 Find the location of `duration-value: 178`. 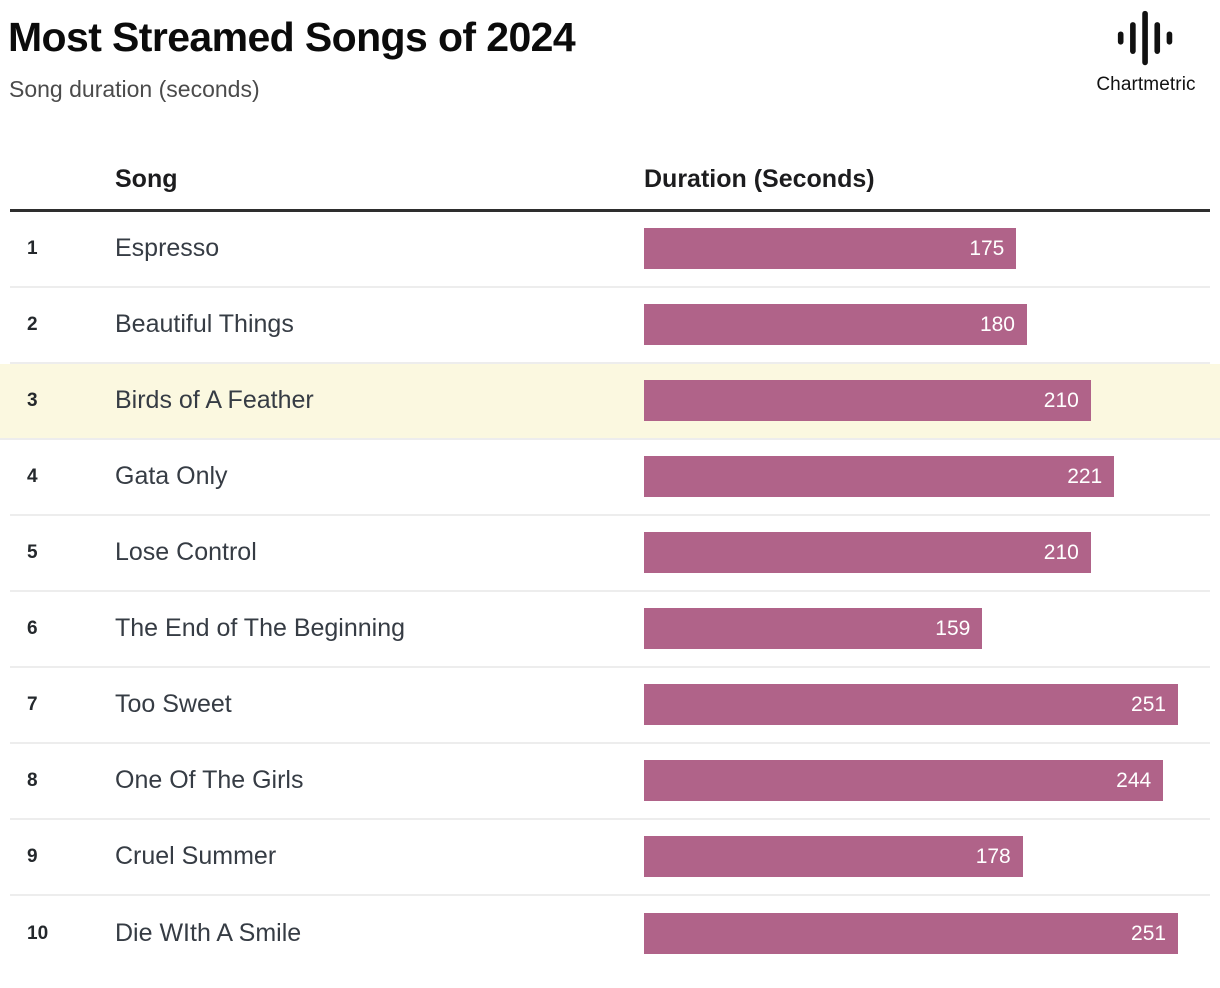

duration-value: 178 is located at coordinates (993, 856).